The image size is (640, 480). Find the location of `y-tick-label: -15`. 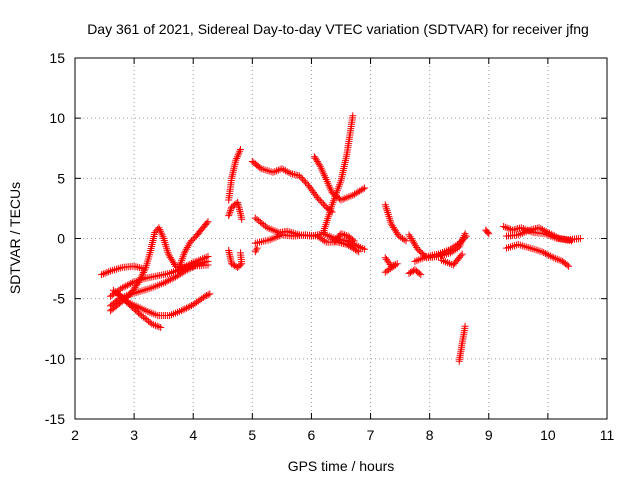

y-tick-label: -15 is located at coordinates (55, 419).